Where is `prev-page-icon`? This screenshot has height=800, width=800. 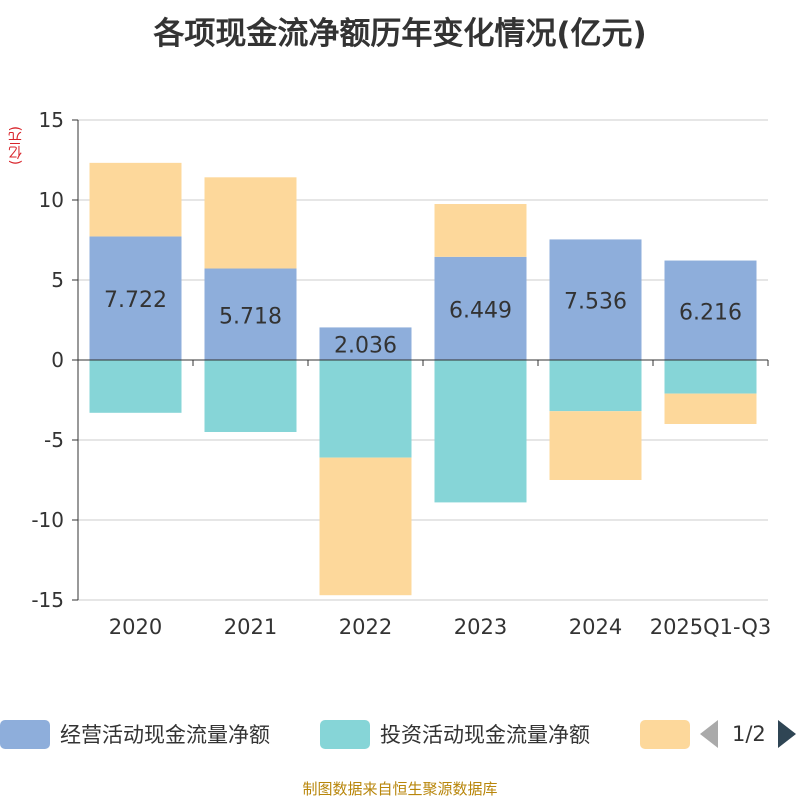 prev-page-icon is located at coordinates (709, 734).